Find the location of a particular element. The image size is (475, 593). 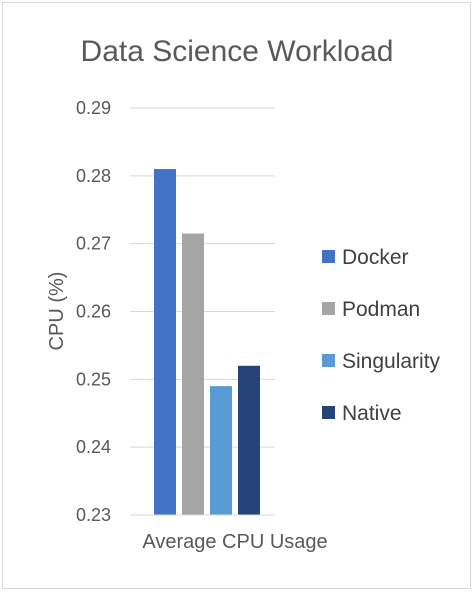

y-axis-label: CPU (%) is located at coordinates (57, 311).